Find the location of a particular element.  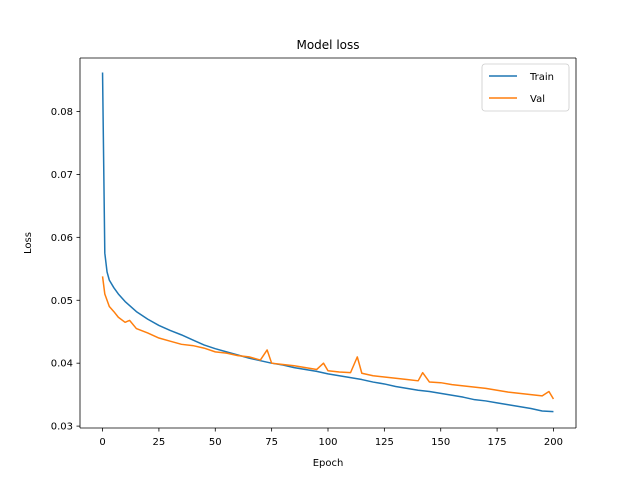

legend-train-label: Train is located at coordinates (541, 77).